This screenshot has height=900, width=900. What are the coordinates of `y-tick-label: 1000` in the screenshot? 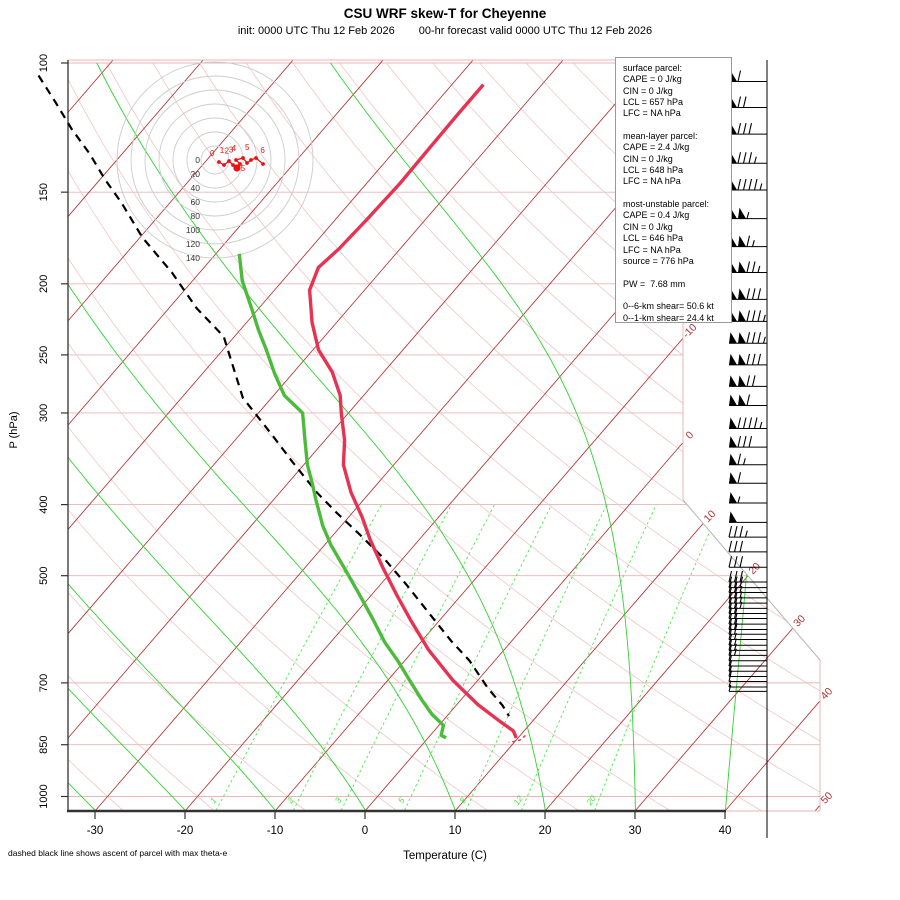 It's located at (44, 796).